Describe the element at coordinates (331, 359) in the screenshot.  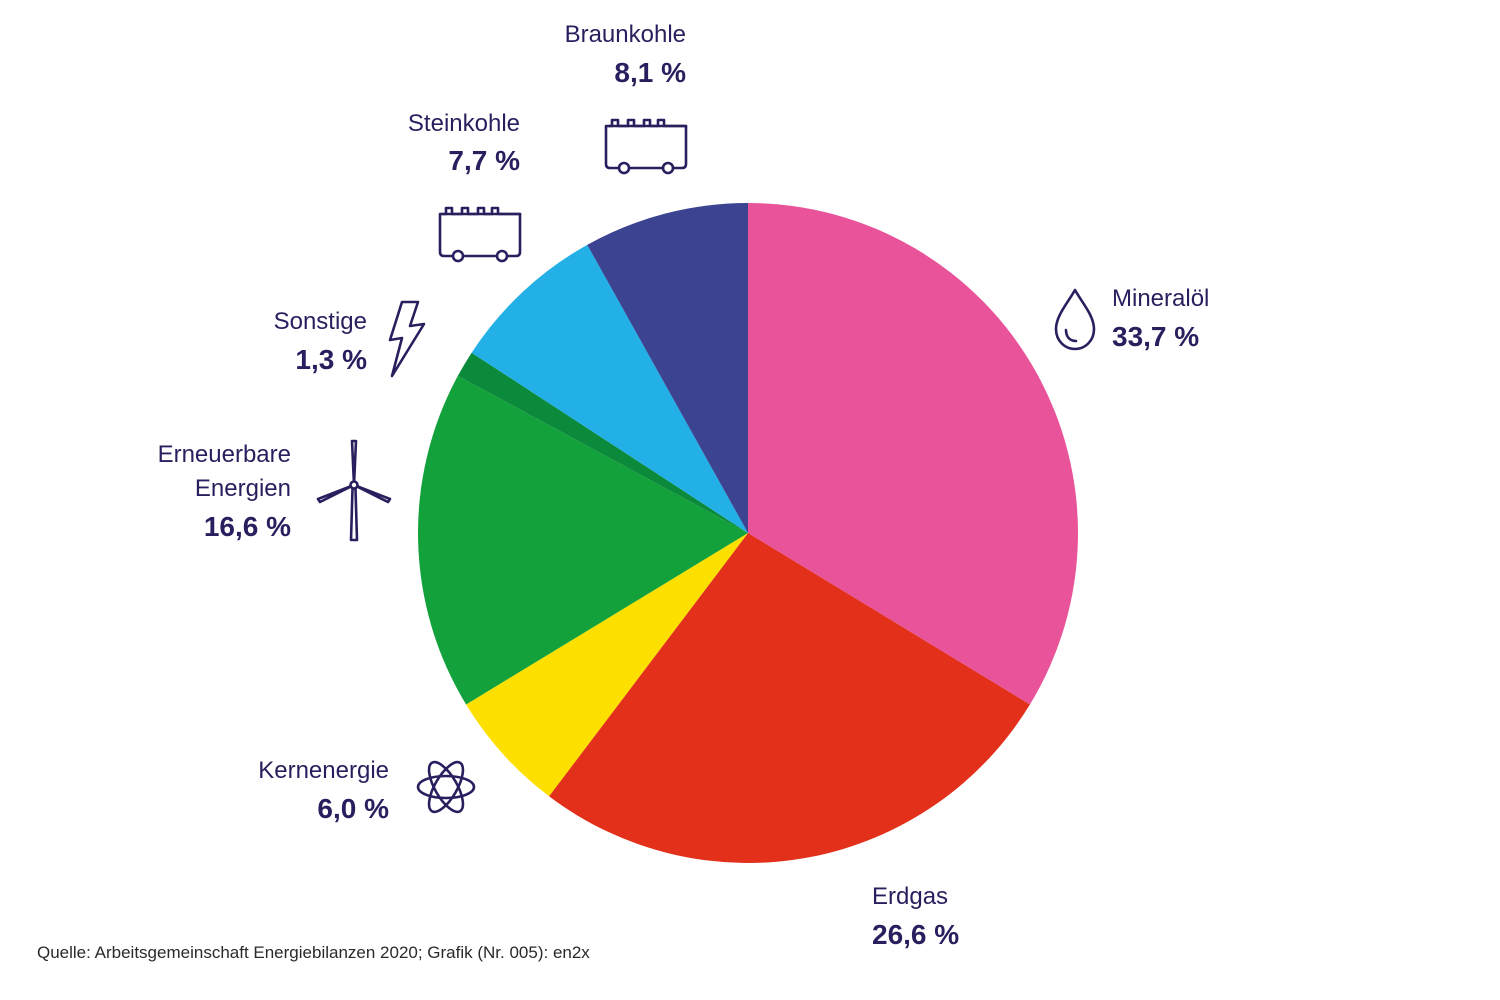
I see `label-value: 1,3 %` at that location.